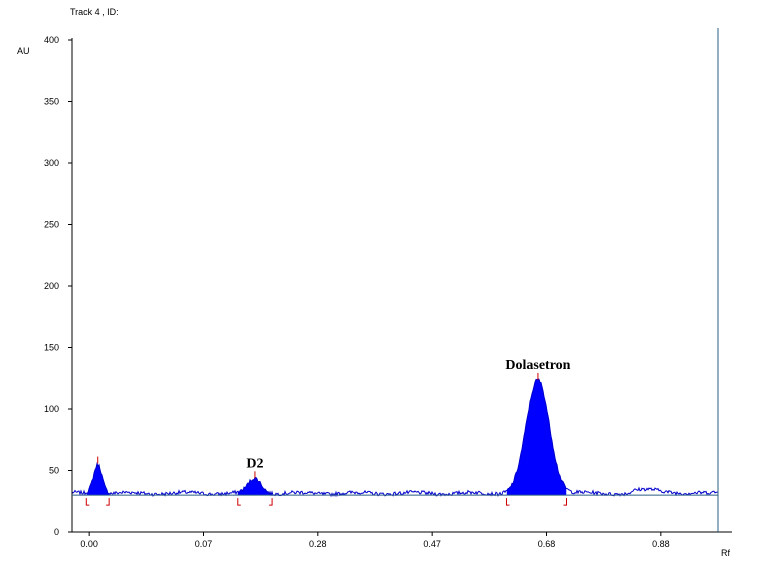 The image size is (761, 572). Describe the element at coordinates (94, 12) in the screenshot. I see `chart-title: Track 4 , ID:` at that location.